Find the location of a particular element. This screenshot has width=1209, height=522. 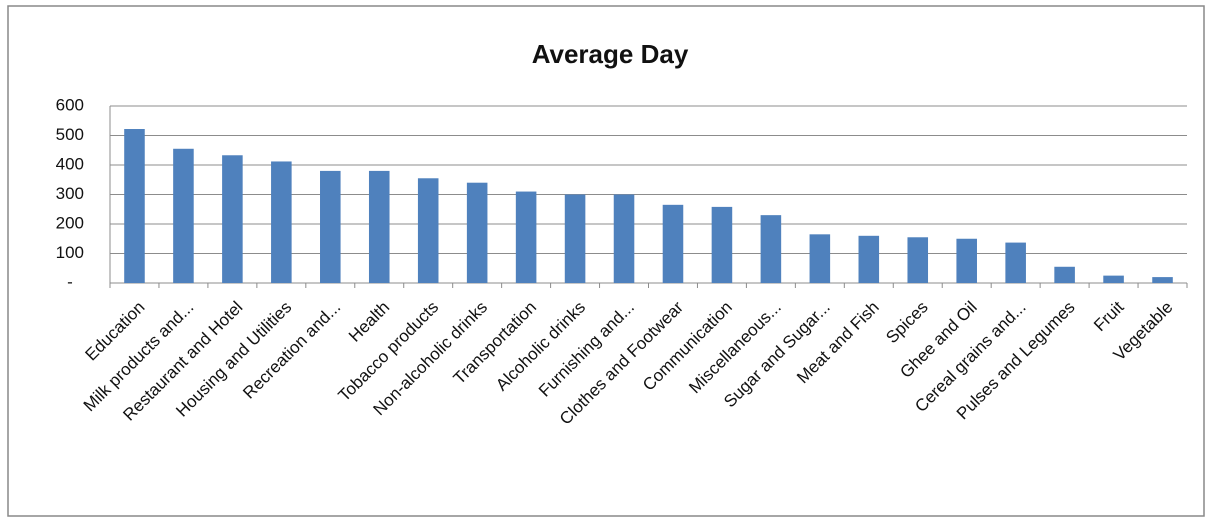

y-tick-label: 300 is located at coordinates (70, 193).